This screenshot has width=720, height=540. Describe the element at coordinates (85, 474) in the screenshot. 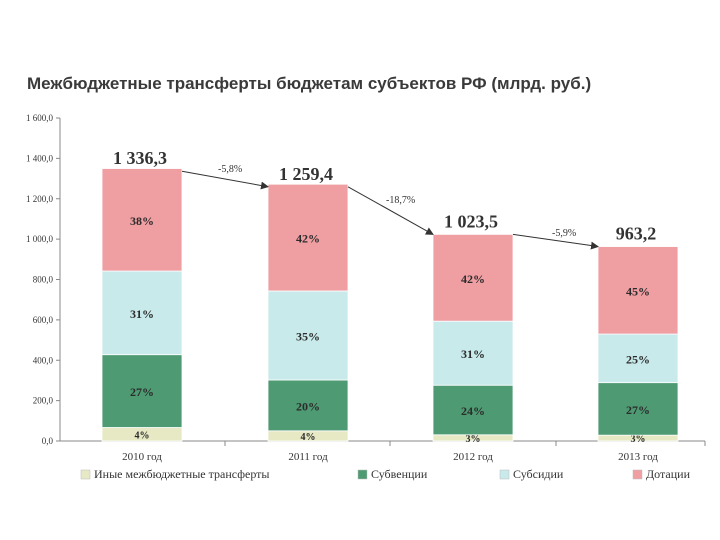

I see `legend-swatch-other` at that location.